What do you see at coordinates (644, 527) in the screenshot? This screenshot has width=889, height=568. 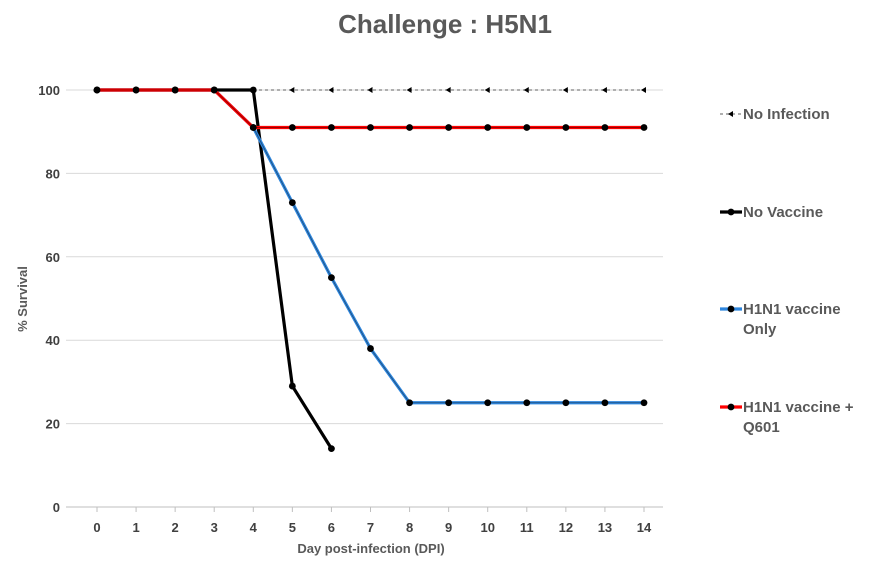 I see `x-tick-label: 14` at bounding box center [644, 527].